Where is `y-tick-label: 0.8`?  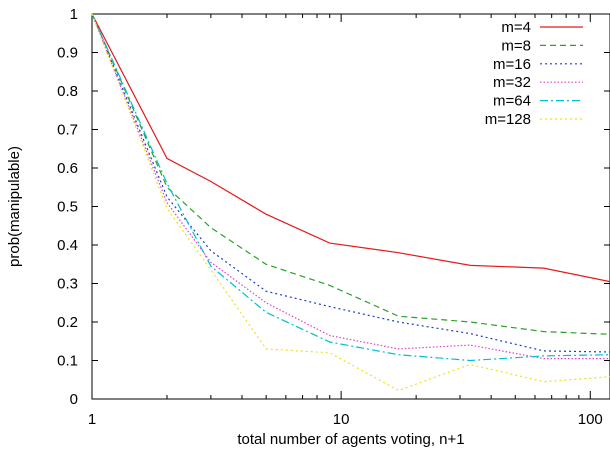
y-tick-label: 0.8 is located at coordinates (67, 91).